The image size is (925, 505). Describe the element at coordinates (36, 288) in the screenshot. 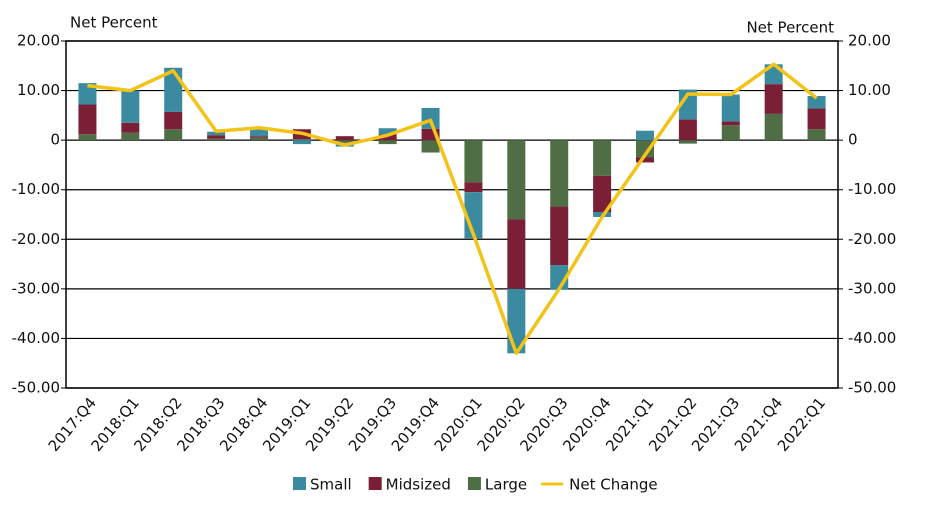

I see `y-tick-label: -30.00` at that location.